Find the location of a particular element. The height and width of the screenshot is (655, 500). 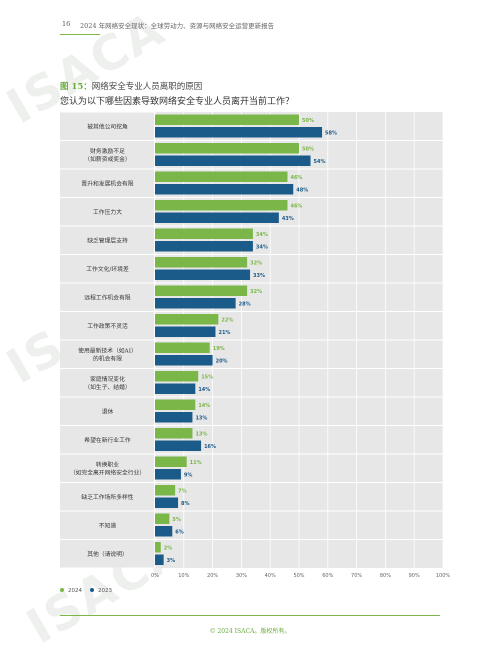

data-label-2024: 7% is located at coordinates (182, 491).